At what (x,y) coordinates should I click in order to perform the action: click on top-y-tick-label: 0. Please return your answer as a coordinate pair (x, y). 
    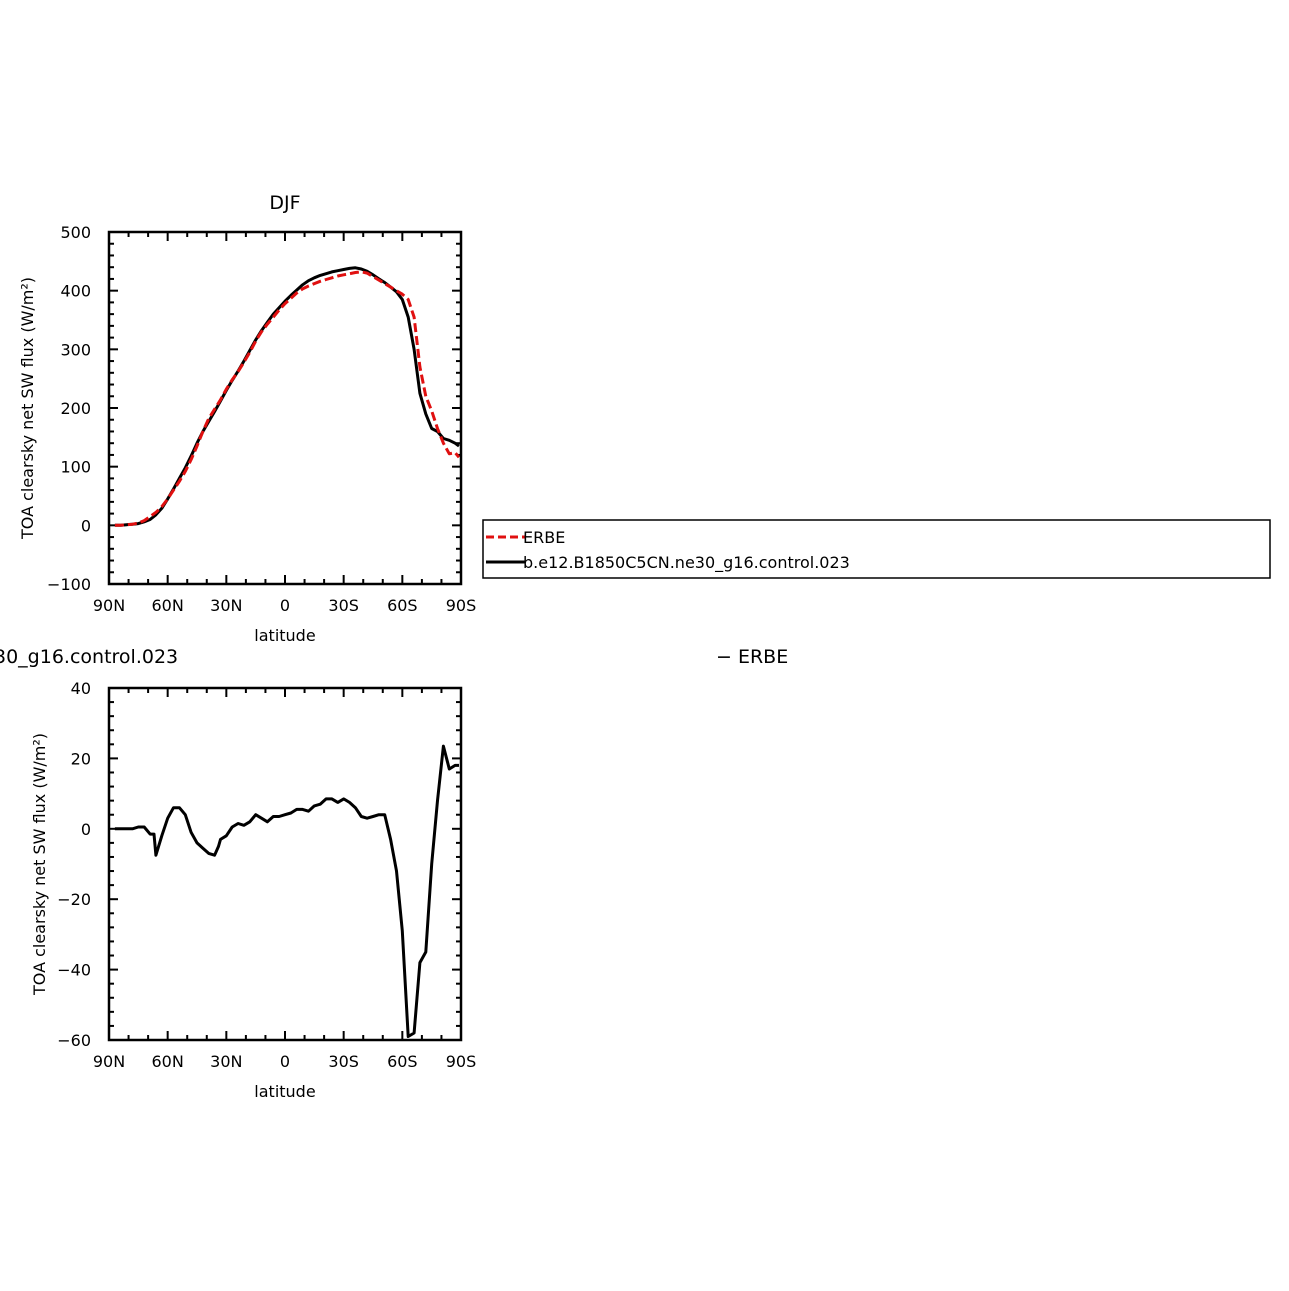
    Looking at the image, I should click on (86, 525).